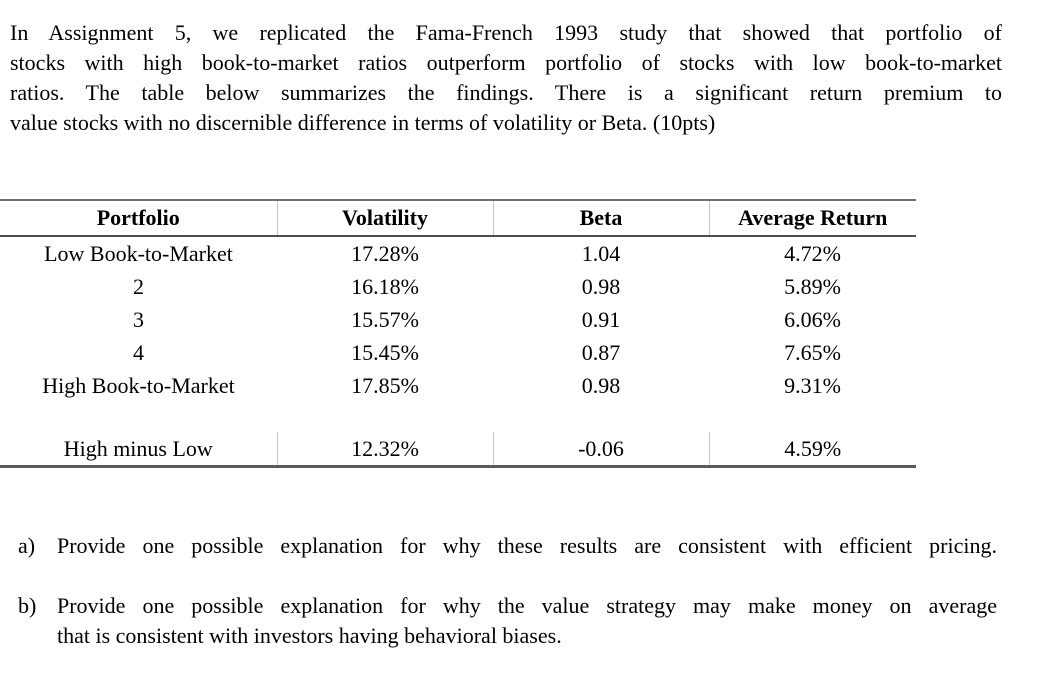 This screenshot has height=689, width=1057. Describe the element at coordinates (385, 319) in the screenshot. I see `cell-volatility: 15.57%` at that location.